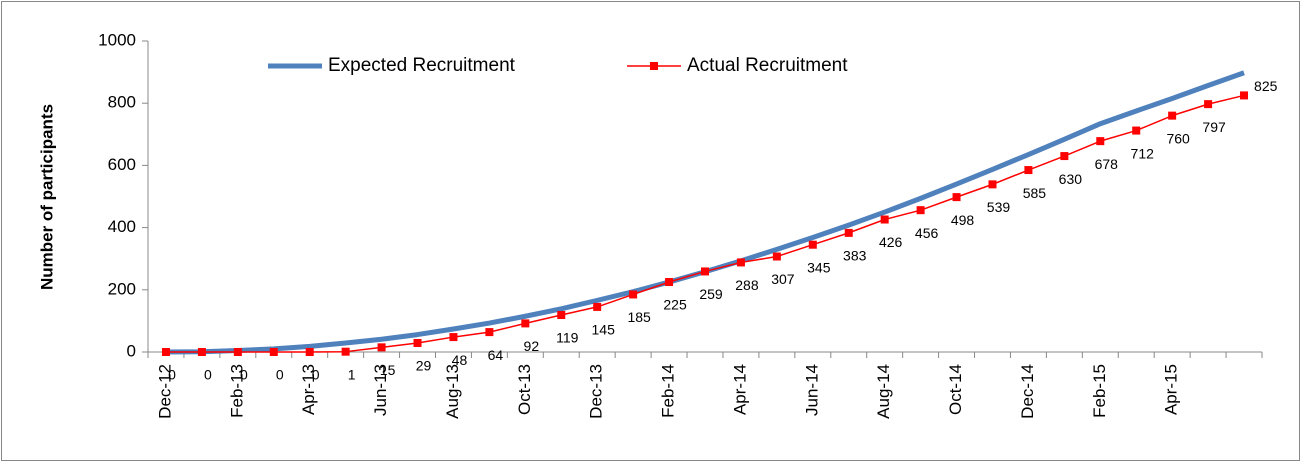 Image resolution: width=1304 pixels, height=464 pixels. What do you see at coordinates (1099, 391) in the screenshot?
I see `x-tick-label: Feb-15` at bounding box center [1099, 391].